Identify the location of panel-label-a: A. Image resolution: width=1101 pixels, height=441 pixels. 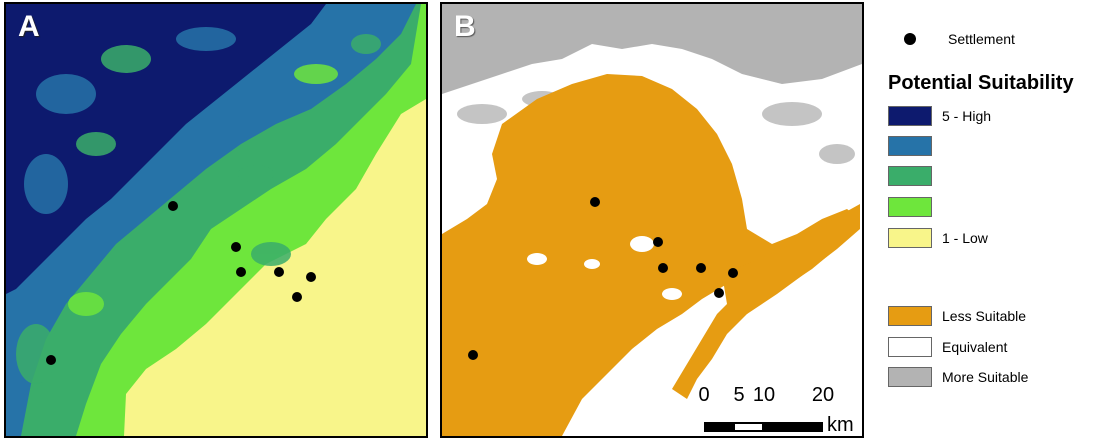
(29, 26).